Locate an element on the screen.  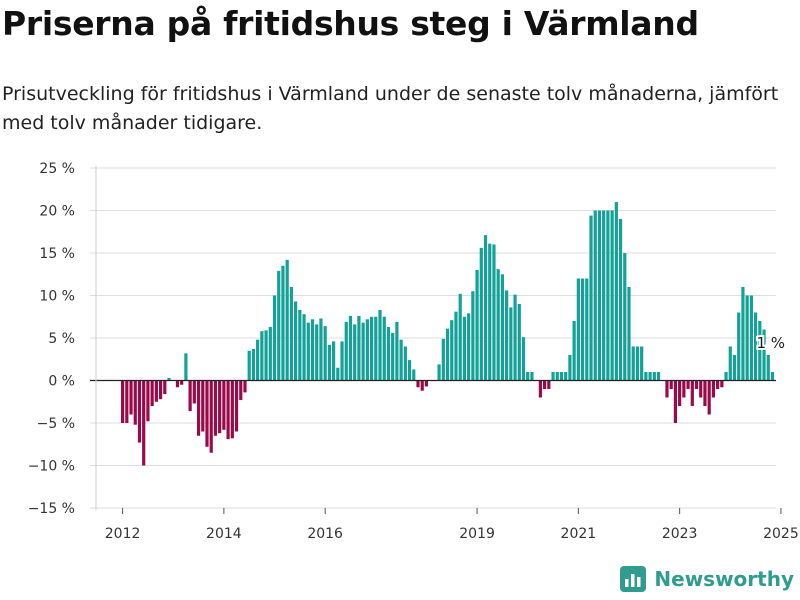
last-value-label: 1 % is located at coordinates (770, 343).